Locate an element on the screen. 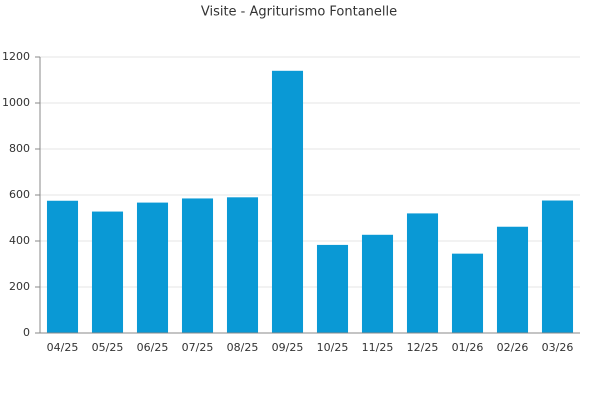 Image resolution: width=600 pixels, height=400 pixels. y-tick-label: 400 is located at coordinates (19, 240).